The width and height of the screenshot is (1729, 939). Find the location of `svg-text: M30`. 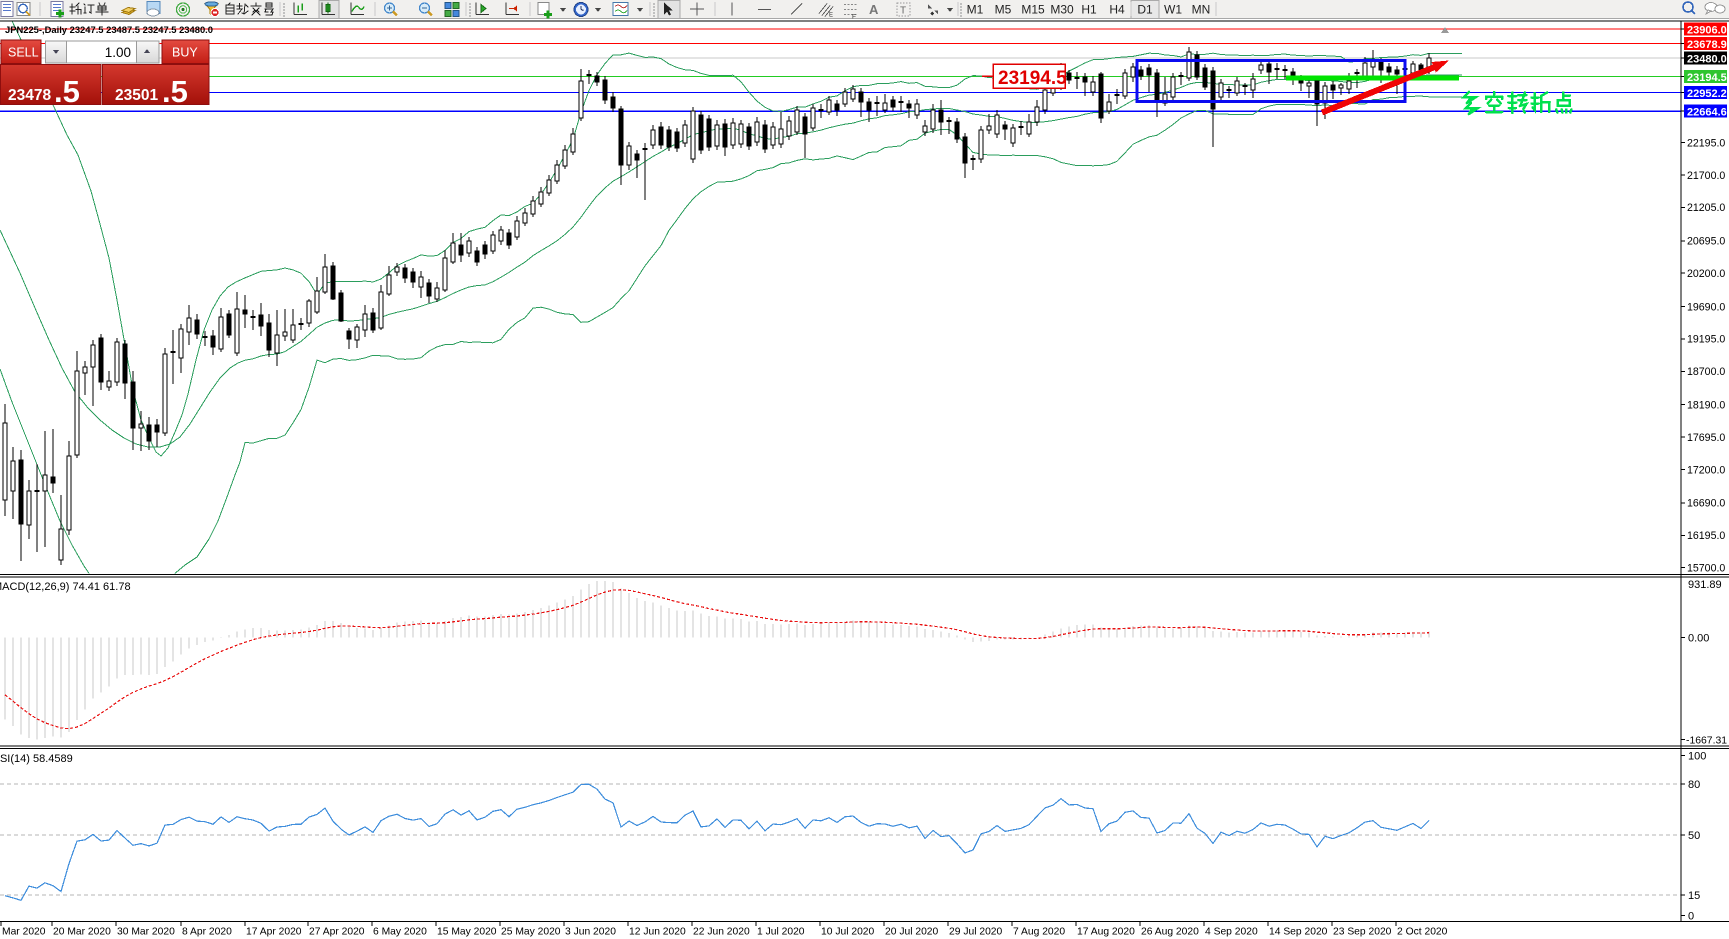

svg-text: M30 is located at coordinates (1062, 10).